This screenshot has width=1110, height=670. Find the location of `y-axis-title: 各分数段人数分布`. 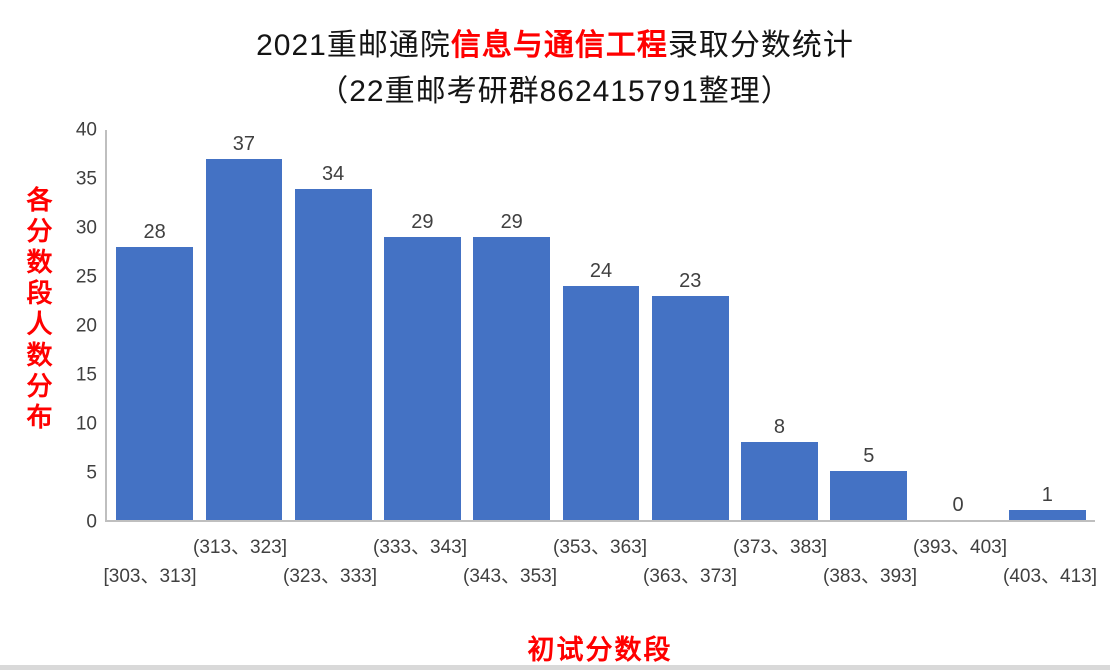

y-axis-title: 各分数段人数分布 is located at coordinates (38, 310).